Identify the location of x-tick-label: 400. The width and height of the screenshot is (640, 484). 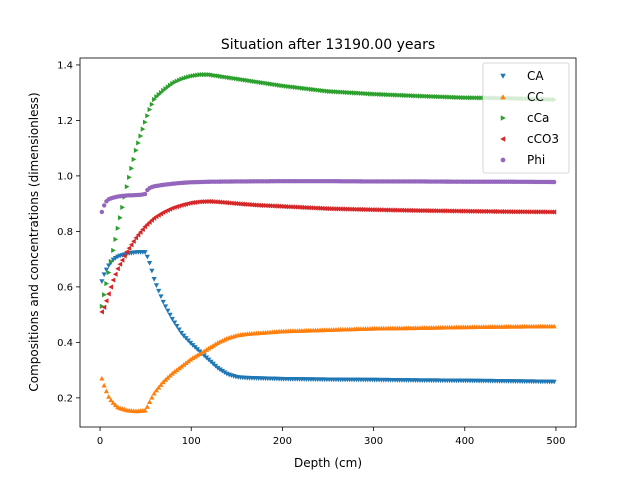
(464, 441).